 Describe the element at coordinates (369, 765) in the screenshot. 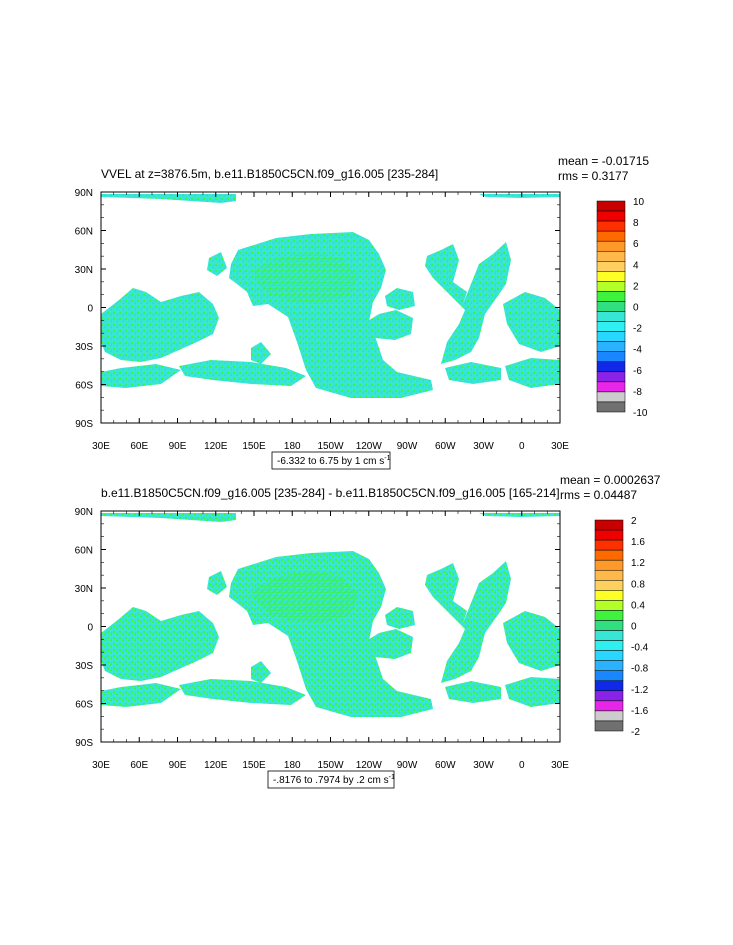

I see `panel-2-x-tick-label: 120W` at that location.